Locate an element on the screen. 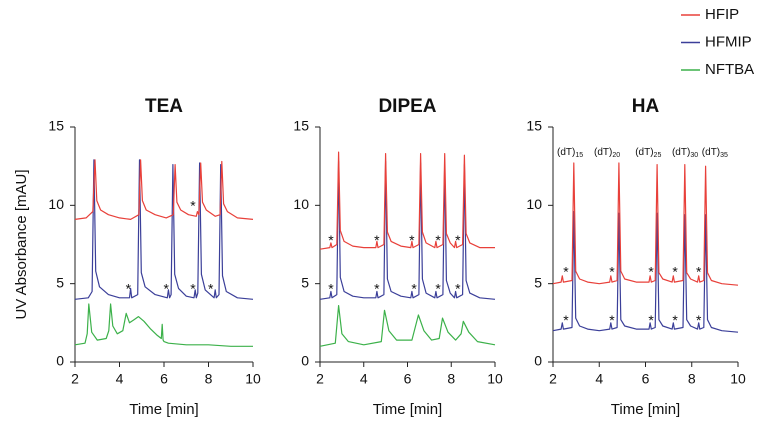 Image resolution: width=768 pixels, height=432 pixels. peak-label-sub: 30 is located at coordinates (694, 155).